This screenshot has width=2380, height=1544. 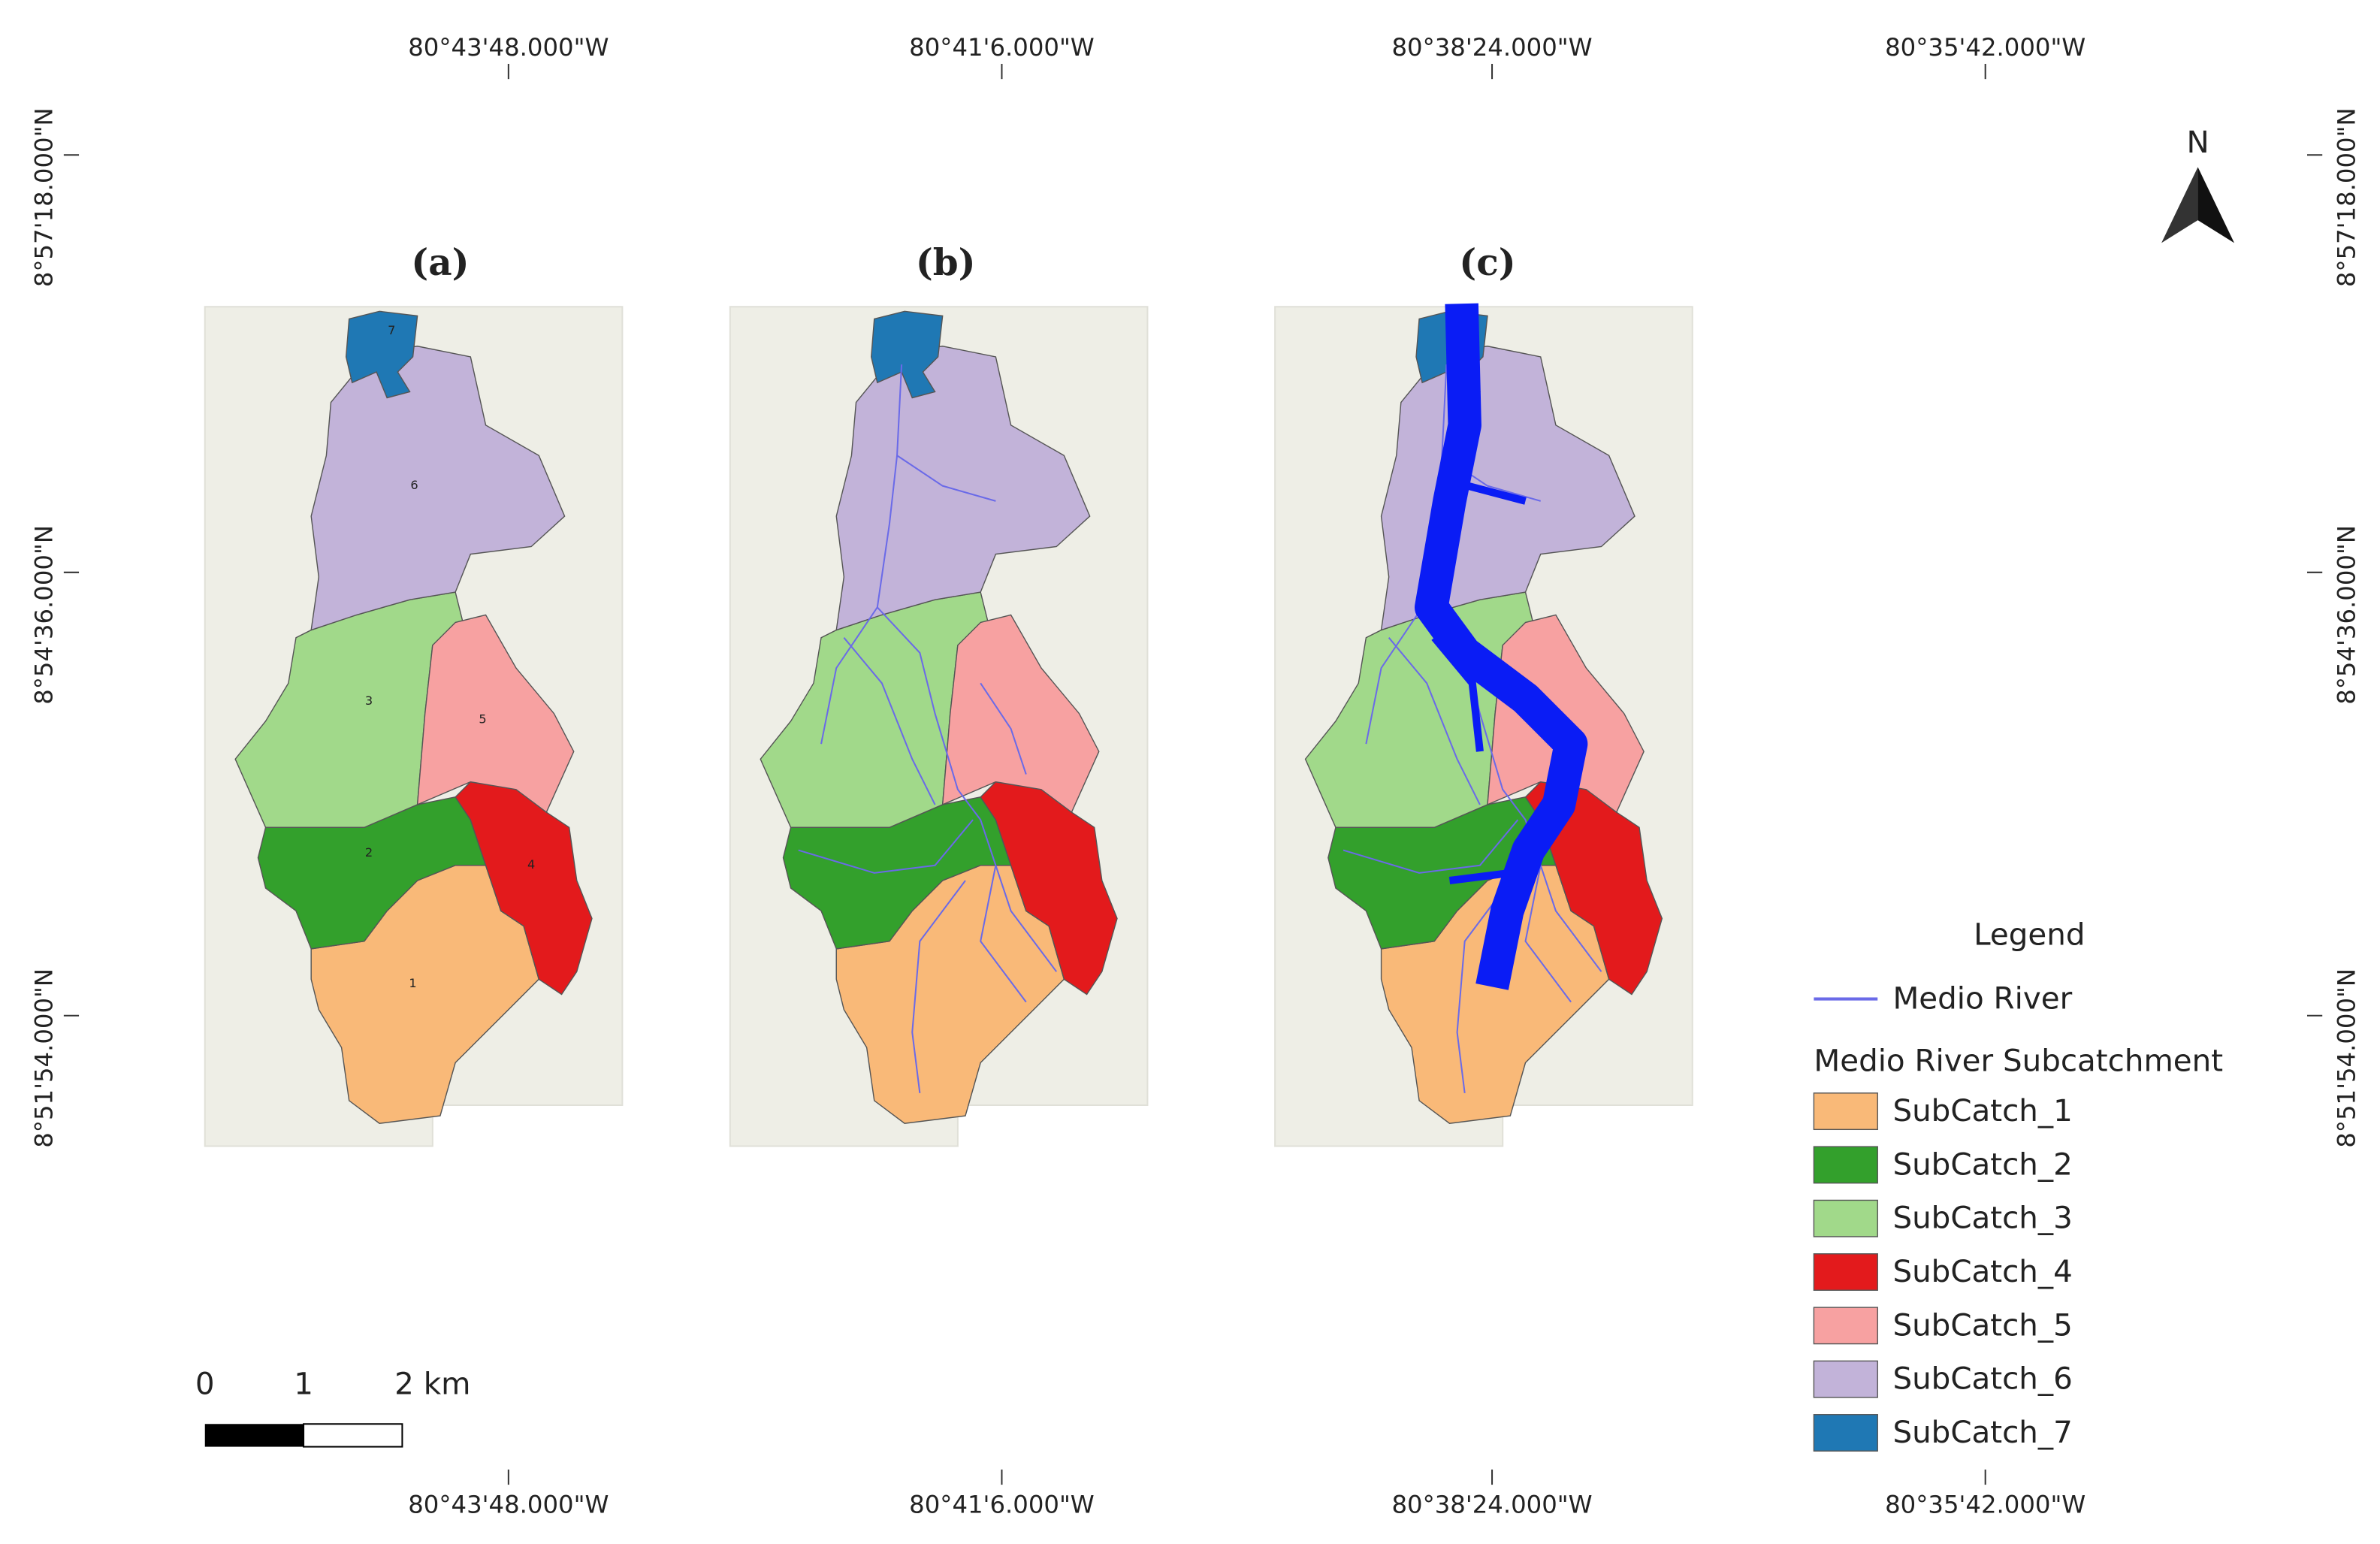 I want to click on left-coord-label: 8°51'54.000"N, so click(x=44, y=1058).